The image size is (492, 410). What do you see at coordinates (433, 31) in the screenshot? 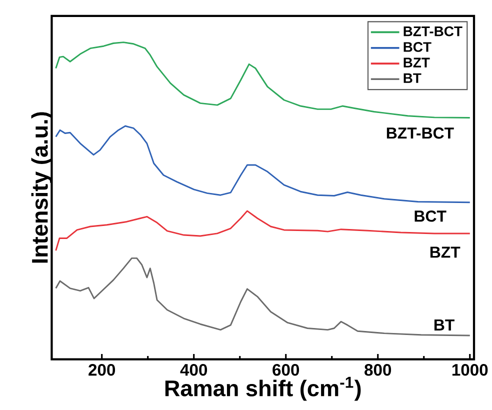
I see `legend-label: BZT-BCT` at bounding box center [433, 31].